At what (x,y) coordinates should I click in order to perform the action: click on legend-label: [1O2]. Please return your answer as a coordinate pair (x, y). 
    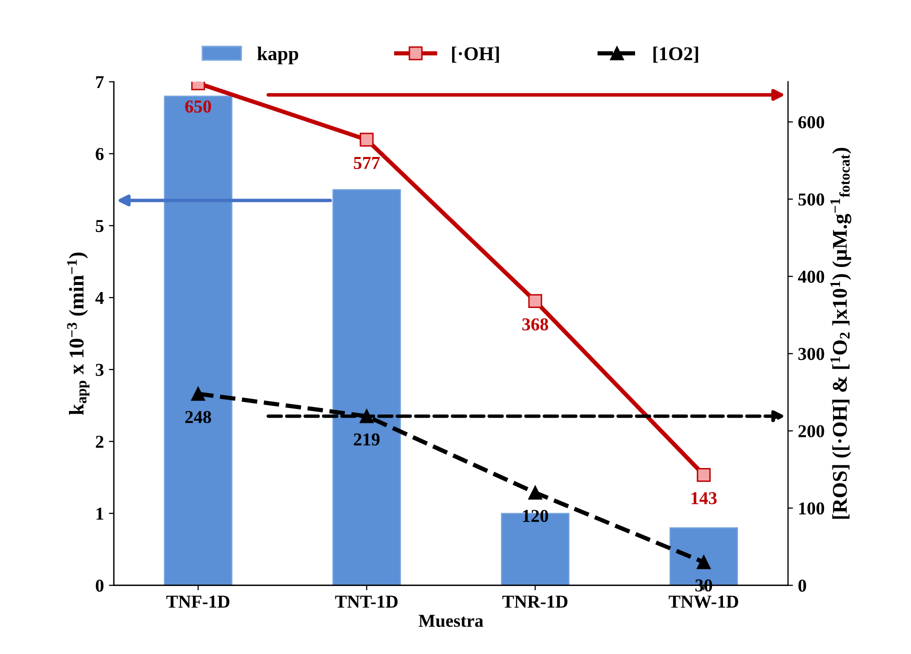
    Looking at the image, I should click on (675, 54).